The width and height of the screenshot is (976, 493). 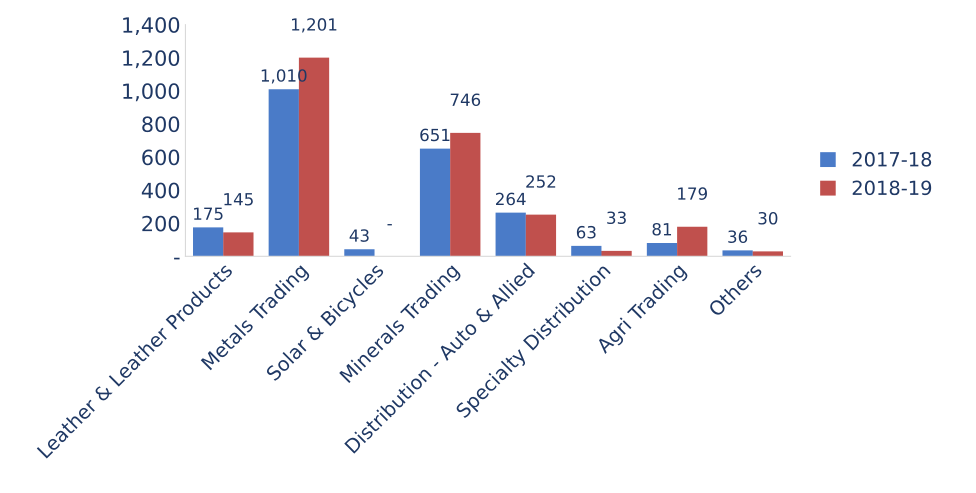 I want to click on y-tick-label: 600, so click(x=161, y=158).